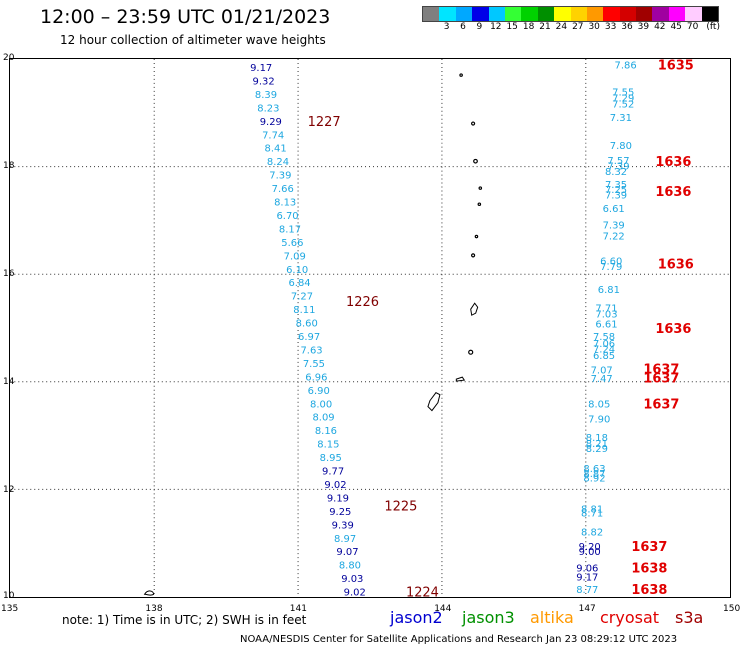 This screenshot has width=740, height=650. Describe the element at coordinates (304, 310) in the screenshot. I see `wave-height-value: 8.11` at that location.